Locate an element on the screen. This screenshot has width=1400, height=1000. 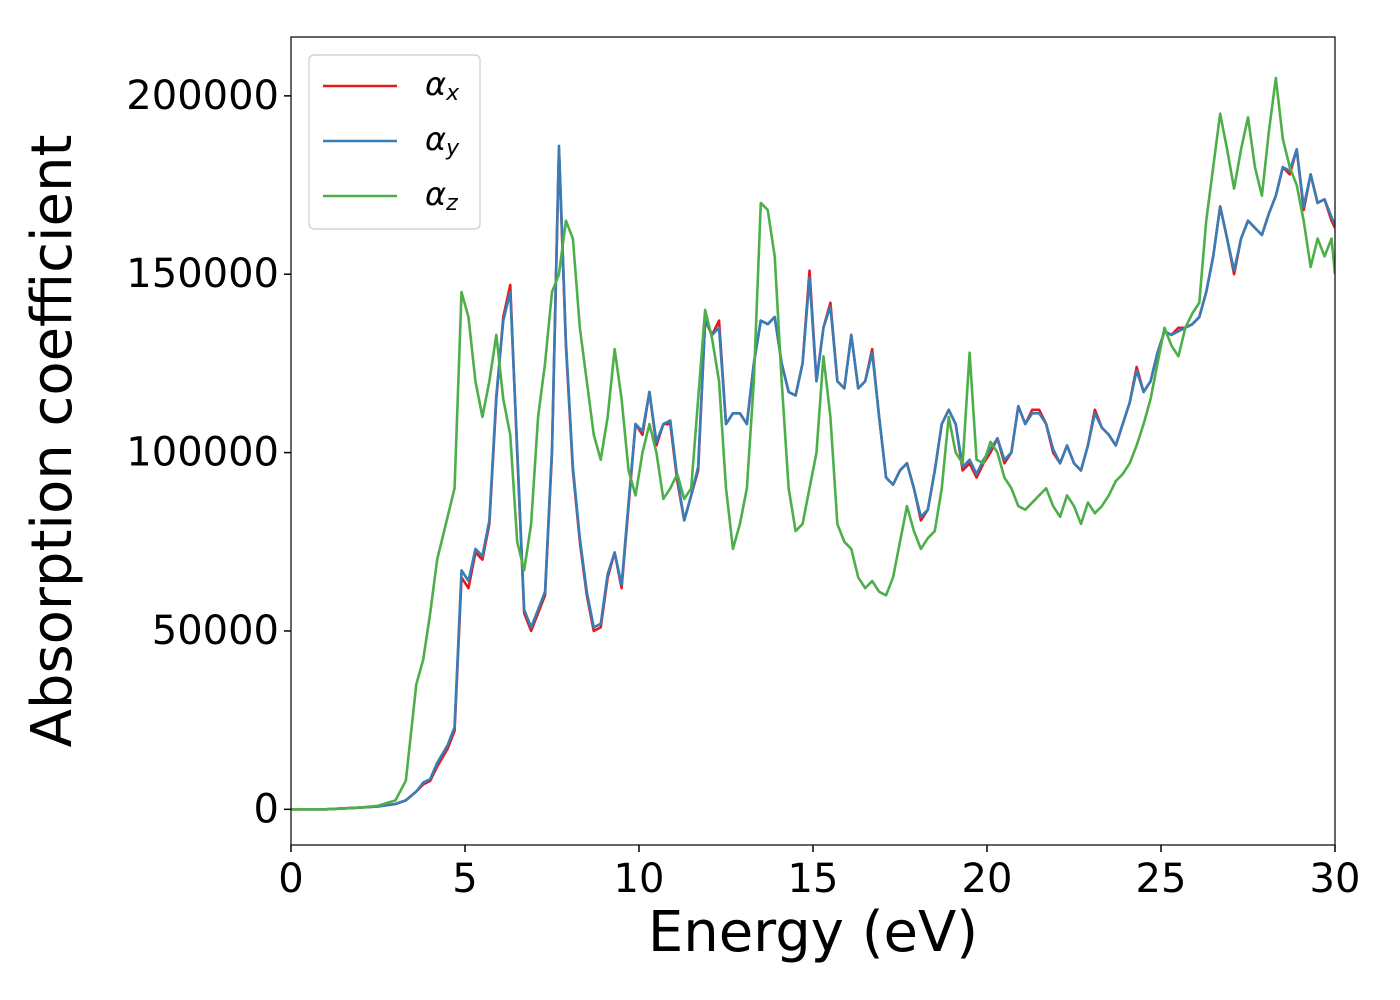
x-tick-label: 0 is located at coordinates (290, 879).